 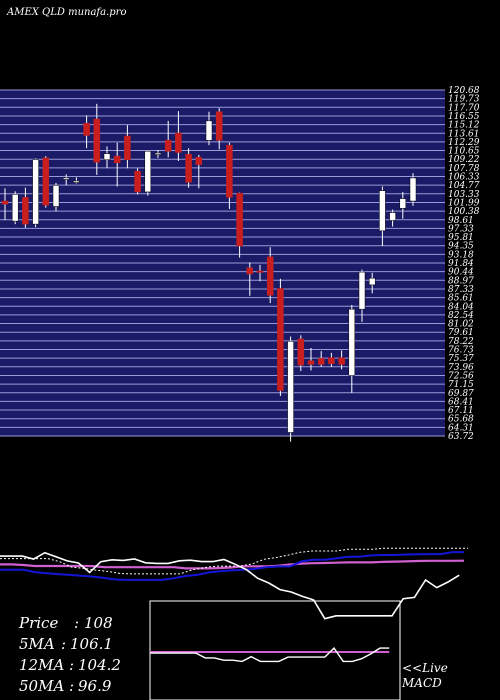 I want to click on y-tick-label: 75.37, so click(x=461, y=359).